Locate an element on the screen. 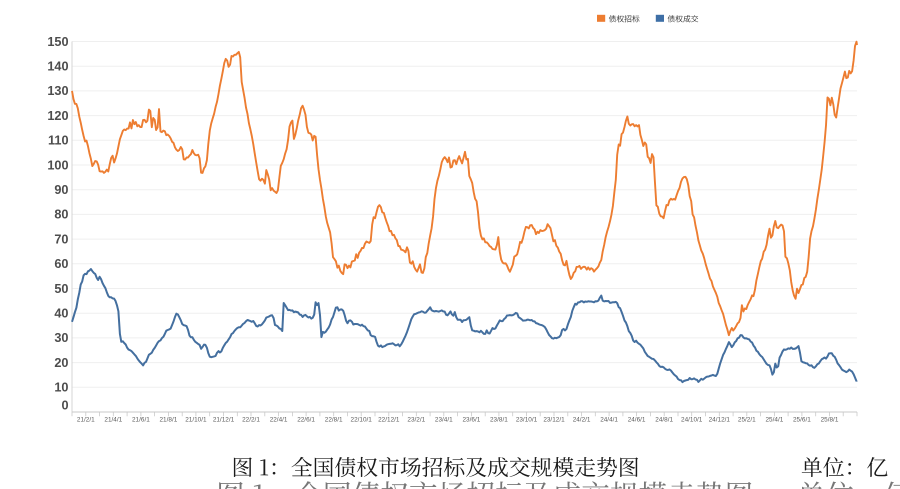 The width and height of the screenshot is (900, 489). svg-text: 90 is located at coordinates (61, 190).